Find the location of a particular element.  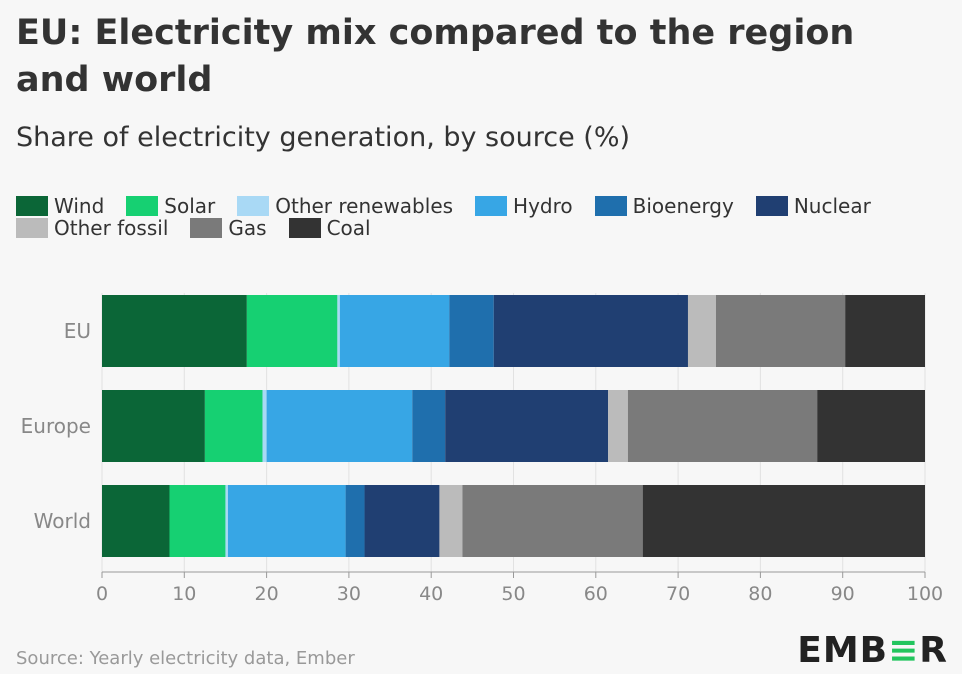

legend-item-other-fossil: Other fossil is located at coordinates (92, 228).